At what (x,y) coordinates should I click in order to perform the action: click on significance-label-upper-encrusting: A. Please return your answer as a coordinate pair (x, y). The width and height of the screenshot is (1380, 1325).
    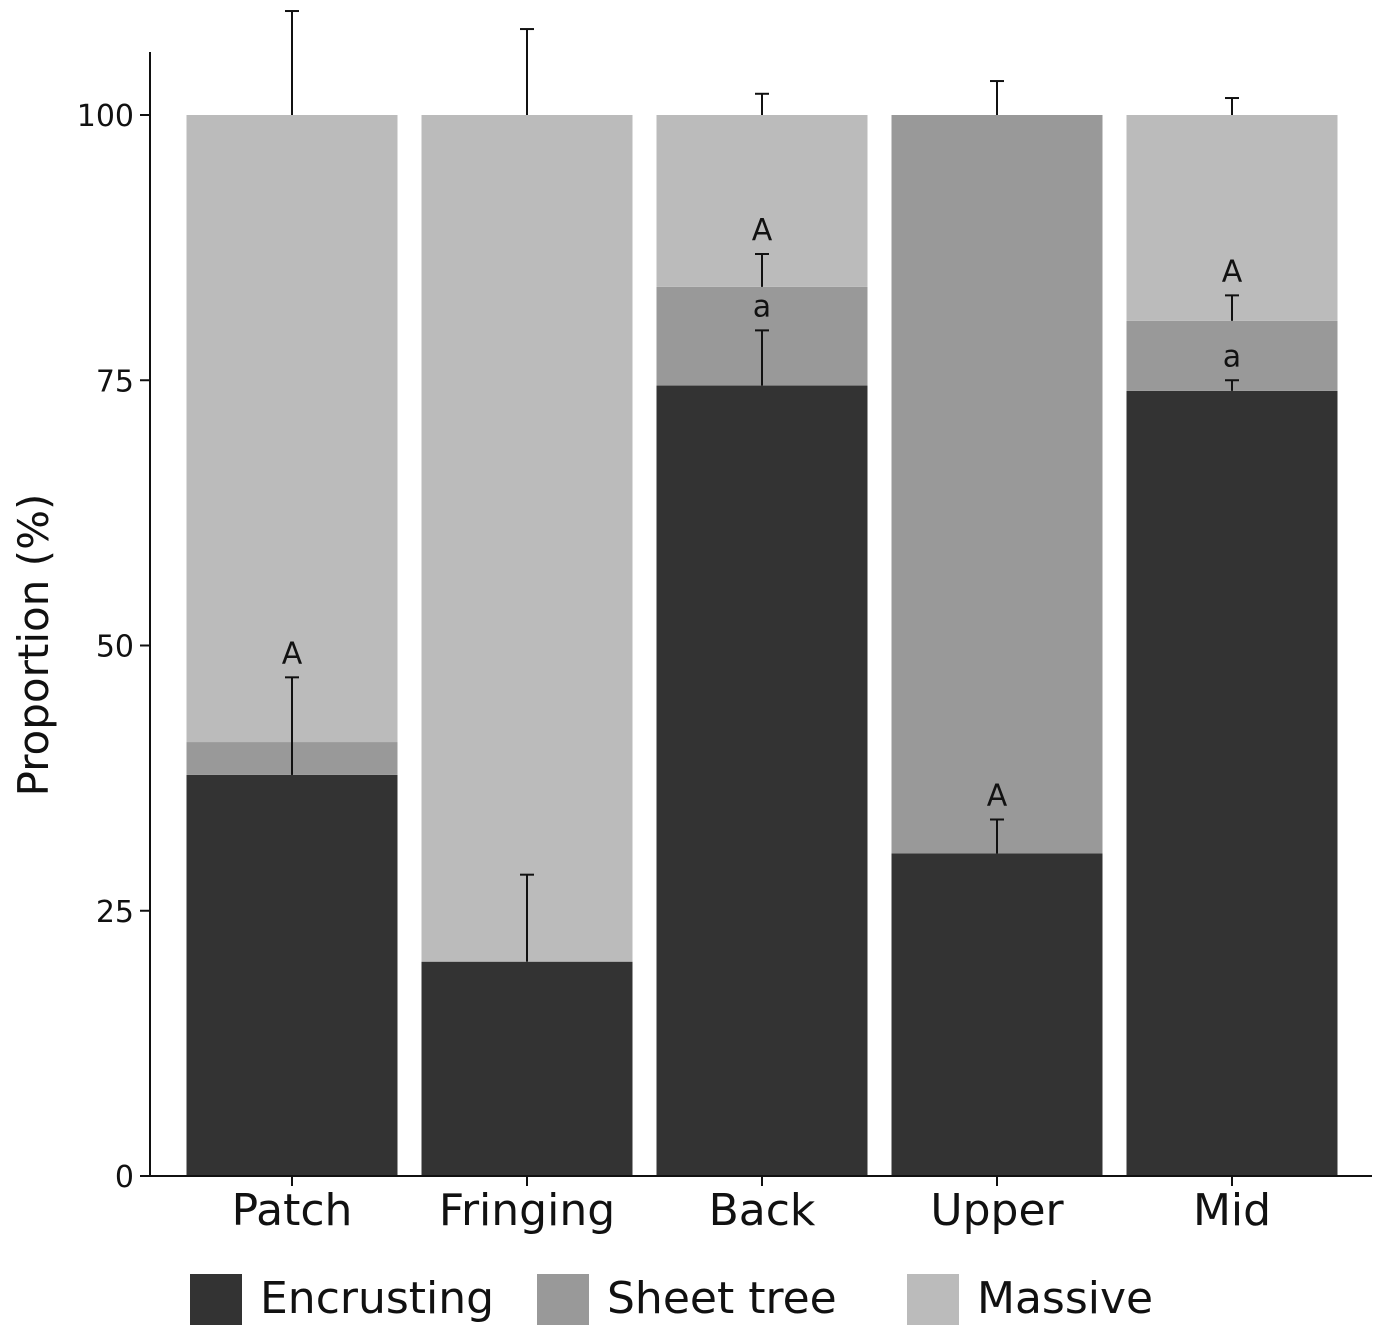
    Looking at the image, I should click on (997, 796).